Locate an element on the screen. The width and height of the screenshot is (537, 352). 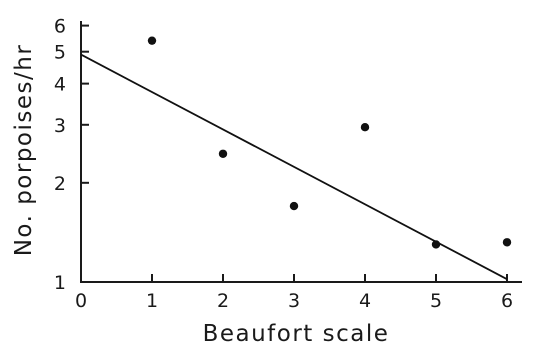
x-ticks: 0 1 2 3 4 5 6 is located at coordinates (294, 293).